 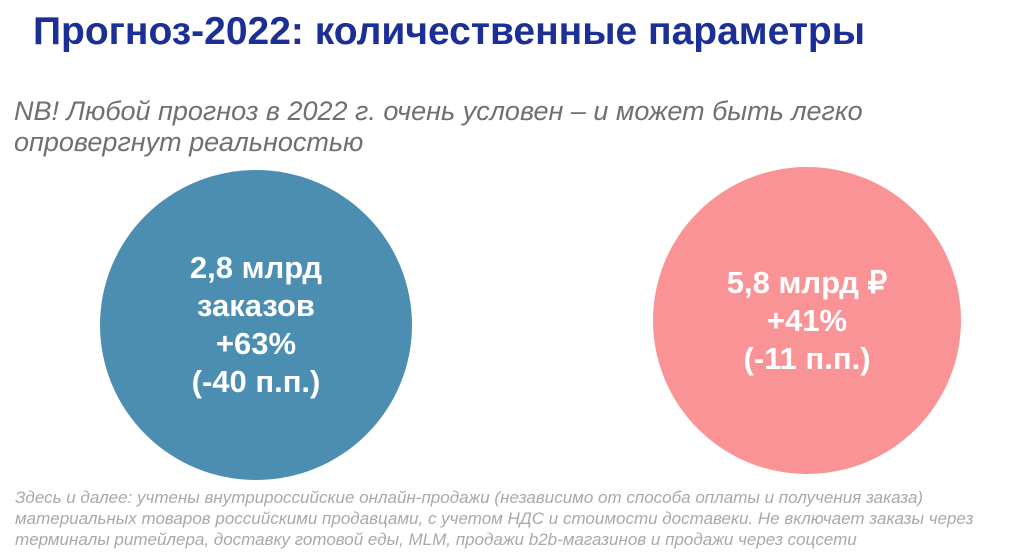 What do you see at coordinates (189, 142) in the screenshot?
I see `subtitle-line: опровергнут реальностью` at bounding box center [189, 142].